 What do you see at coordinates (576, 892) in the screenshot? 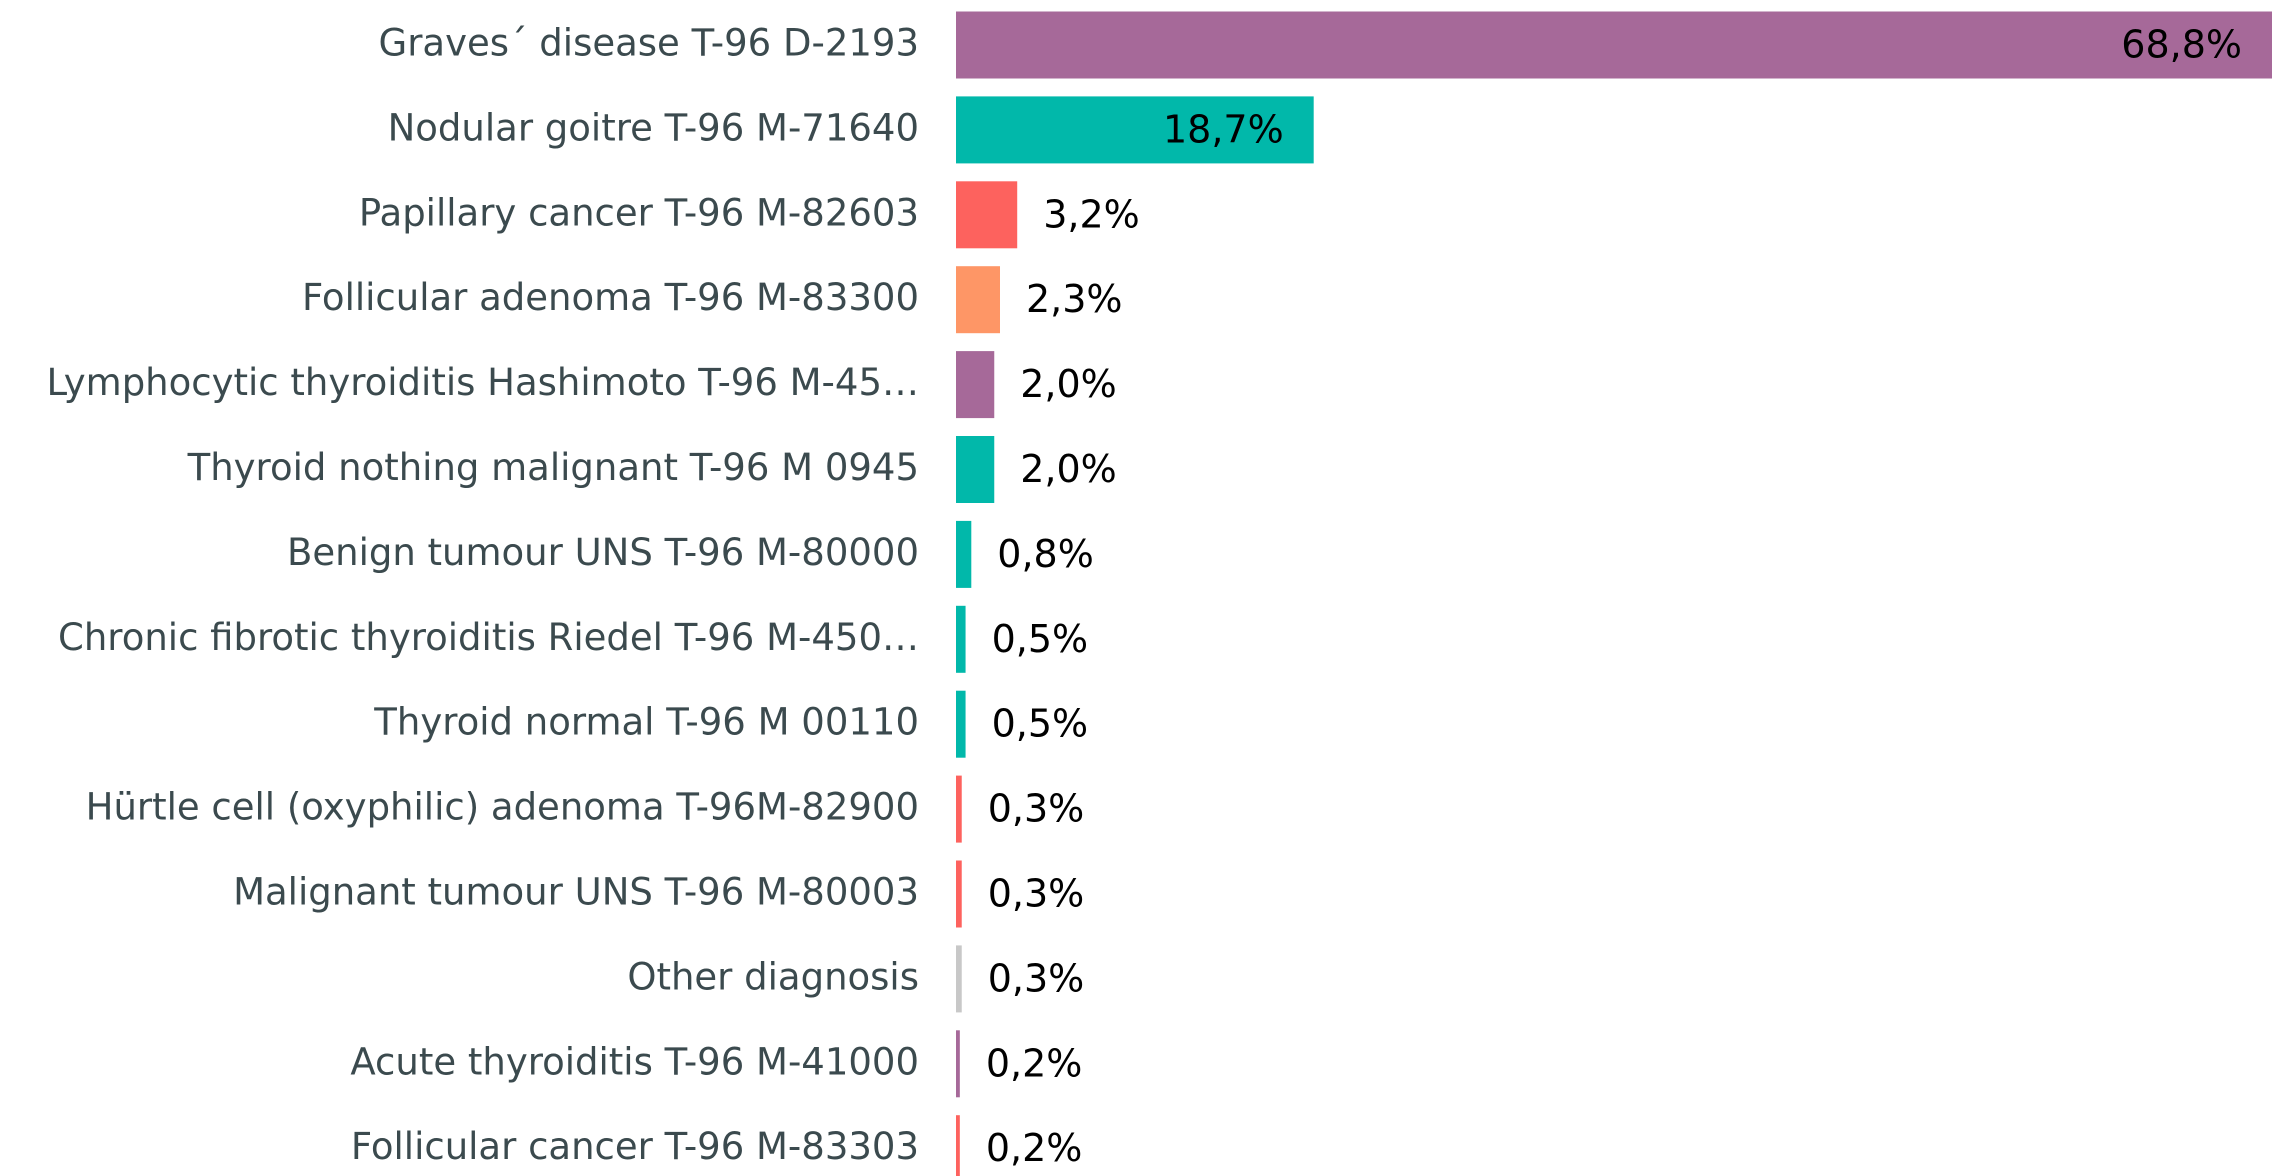
I see `category-label: Malignant tumour UNS T-96 M-80003` at bounding box center [576, 892].